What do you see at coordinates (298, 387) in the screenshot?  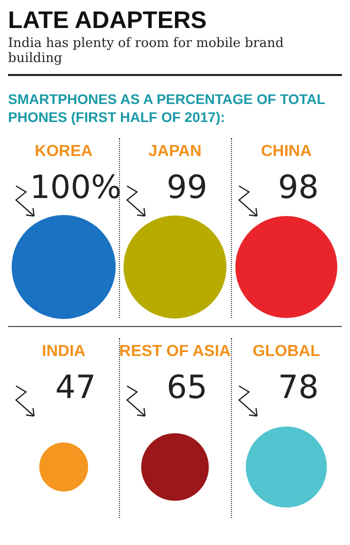 I see `data-label: 78` at bounding box center [298, 387].